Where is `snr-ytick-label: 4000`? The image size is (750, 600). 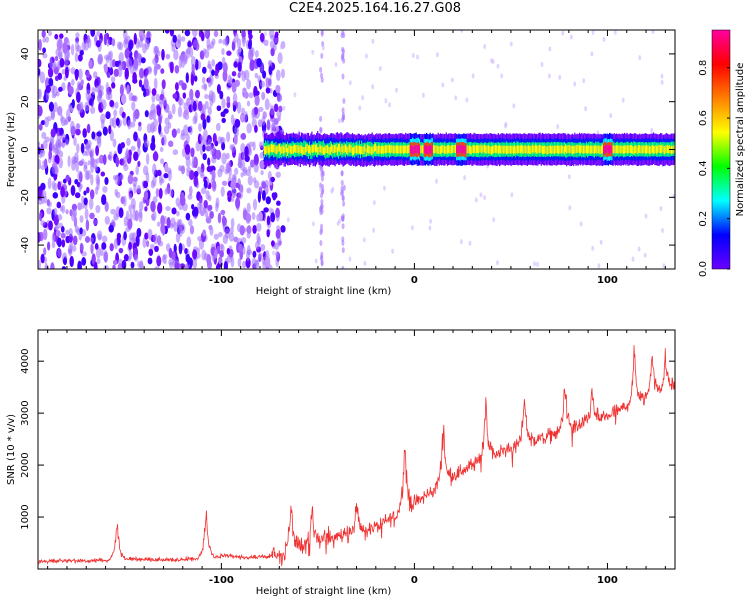 snr-ytick-label: 4000 is located at coordinates (25, 360).